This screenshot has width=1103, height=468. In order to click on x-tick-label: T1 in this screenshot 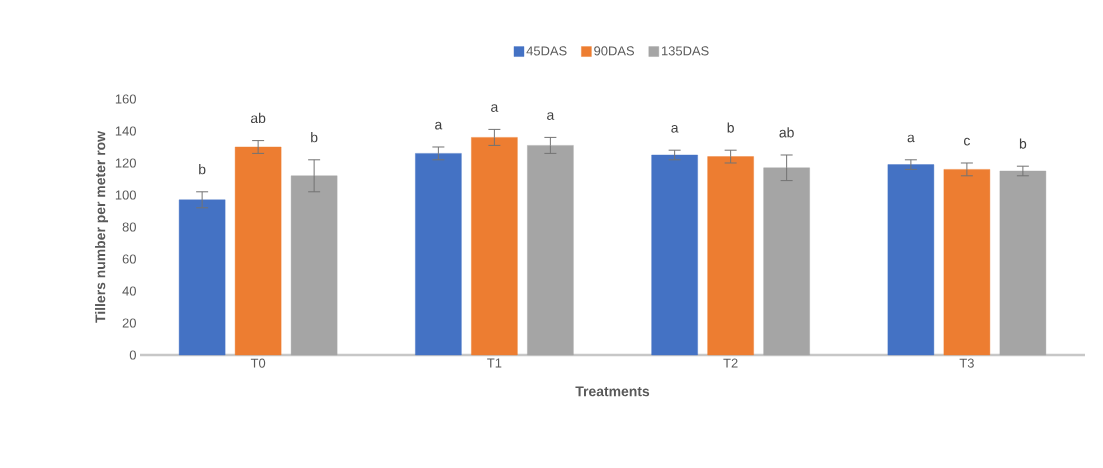, I will do `click(494, 363)`.